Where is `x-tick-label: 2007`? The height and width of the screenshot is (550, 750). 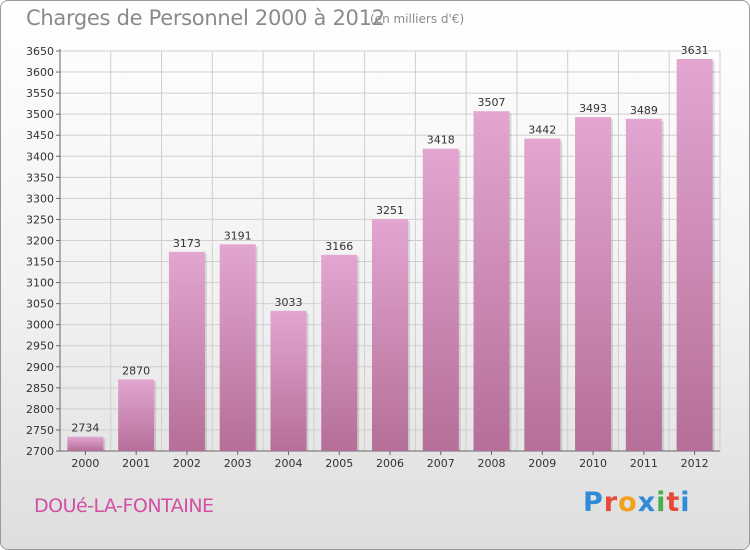
x-tick-label: 2007 is located at coordinates (441, 463).